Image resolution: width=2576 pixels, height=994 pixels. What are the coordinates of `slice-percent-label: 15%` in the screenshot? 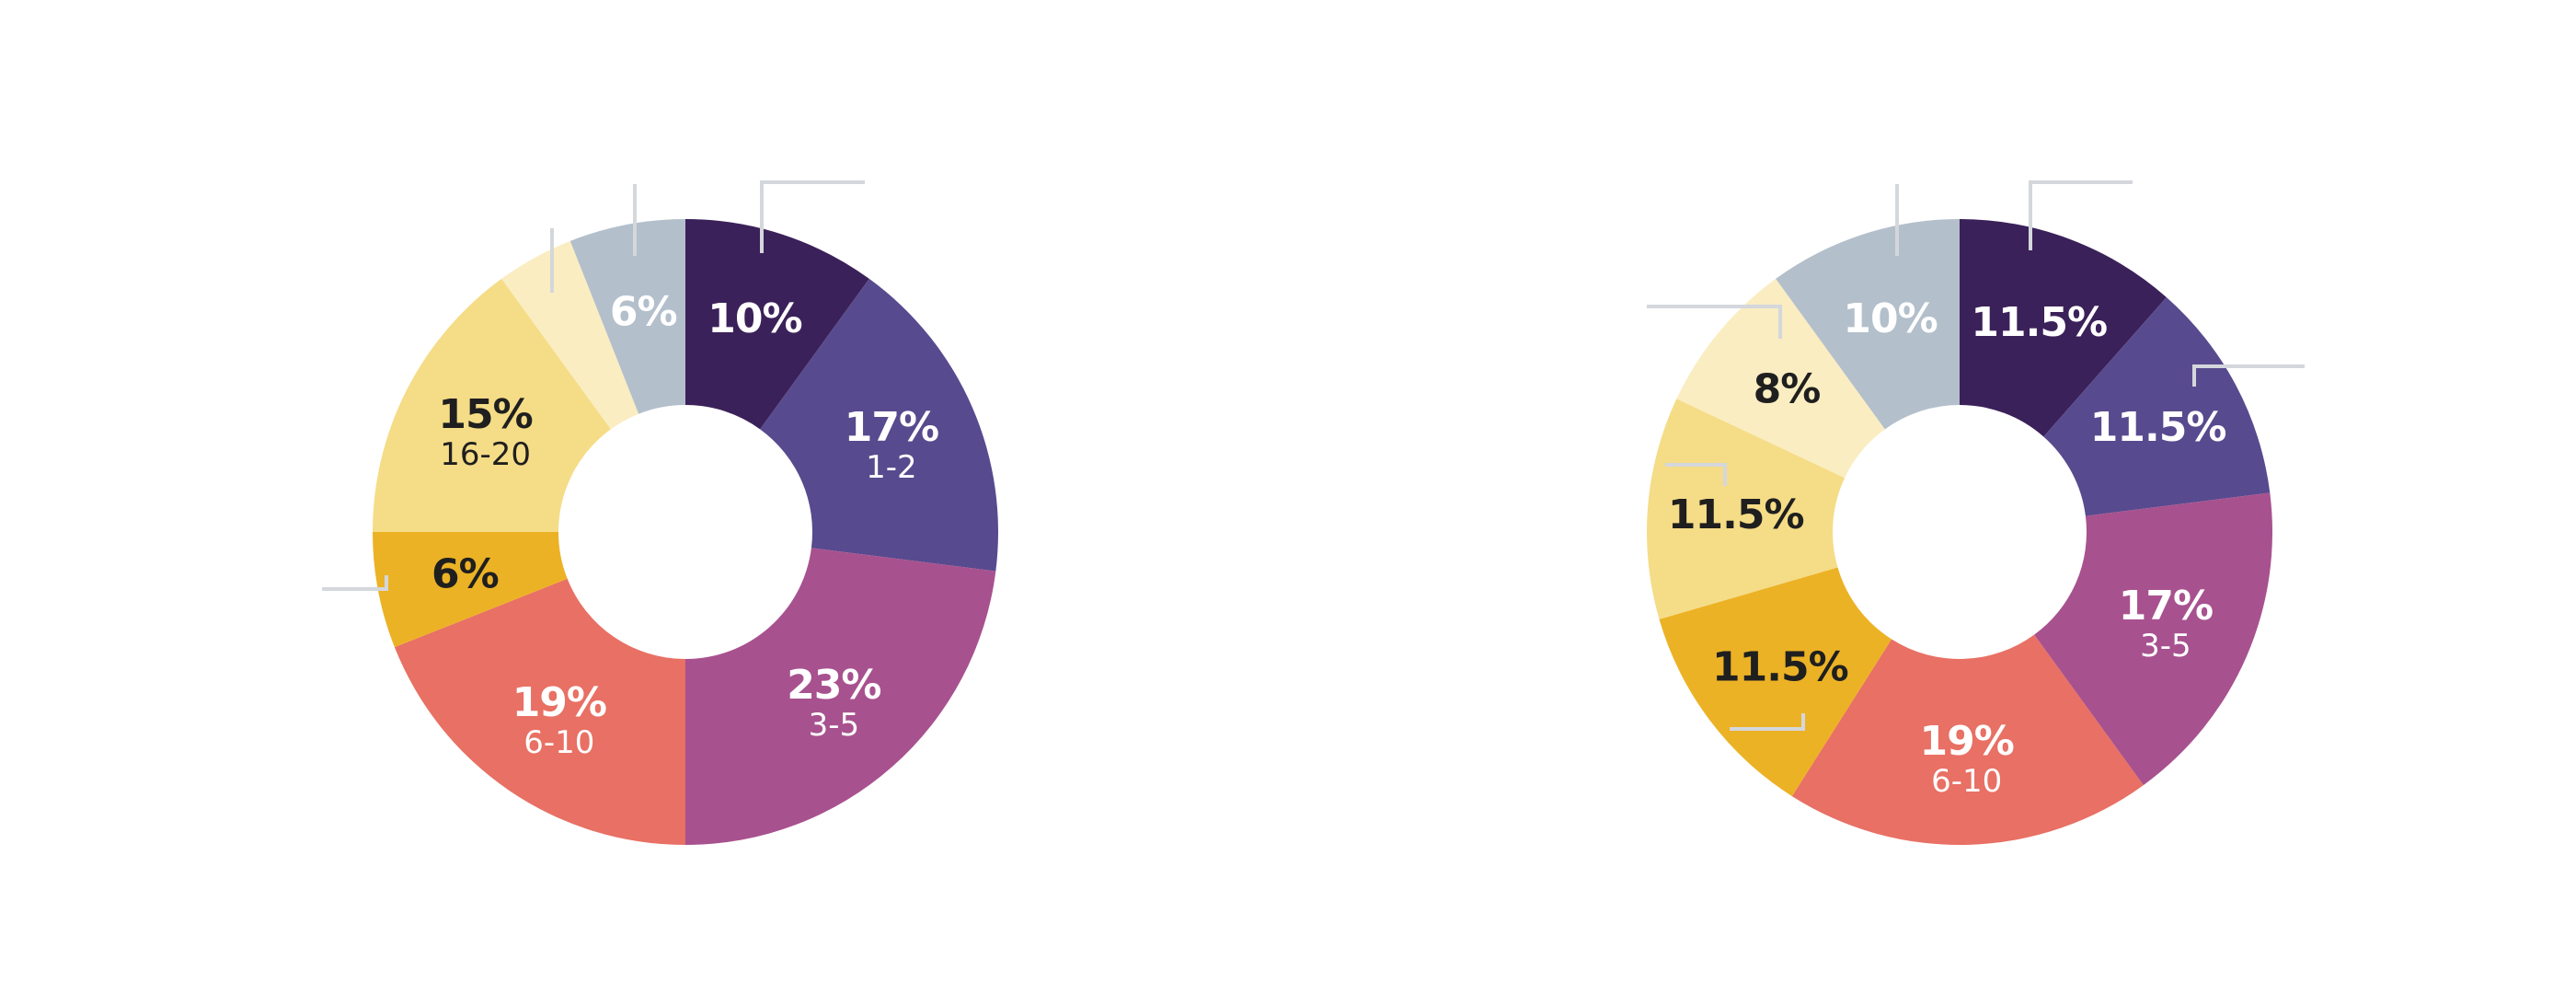 It's located at (485, 415).